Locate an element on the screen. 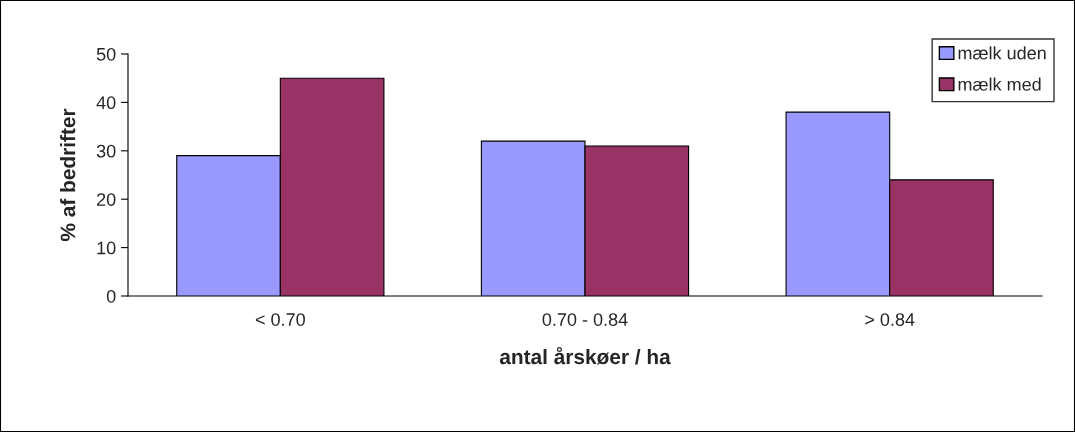 The height and width of the screenshot is (432, 1075). y-tick-label: 20 is located at coordinates (106, 199).